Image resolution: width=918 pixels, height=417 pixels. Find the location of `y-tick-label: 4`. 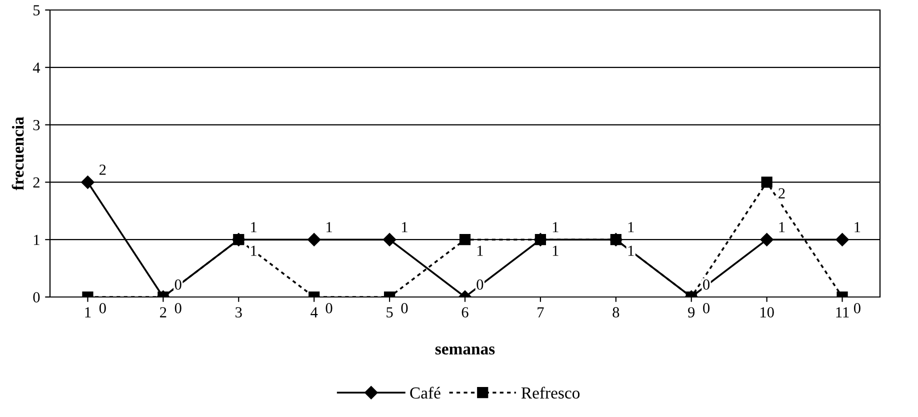

y-tick-label: 4 is located at coordinates (36, 67).